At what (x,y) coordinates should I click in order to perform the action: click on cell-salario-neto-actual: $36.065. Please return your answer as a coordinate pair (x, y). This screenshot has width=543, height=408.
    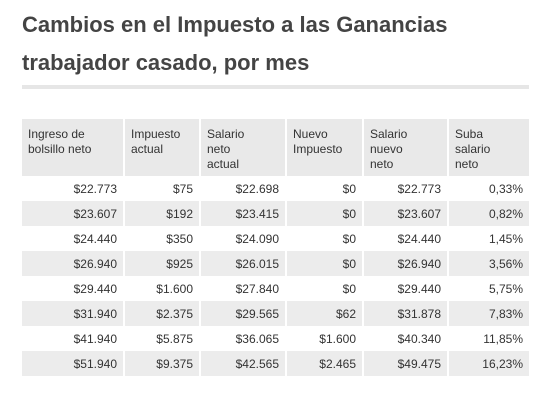
    Looking at the image, I should click on (243, 338).